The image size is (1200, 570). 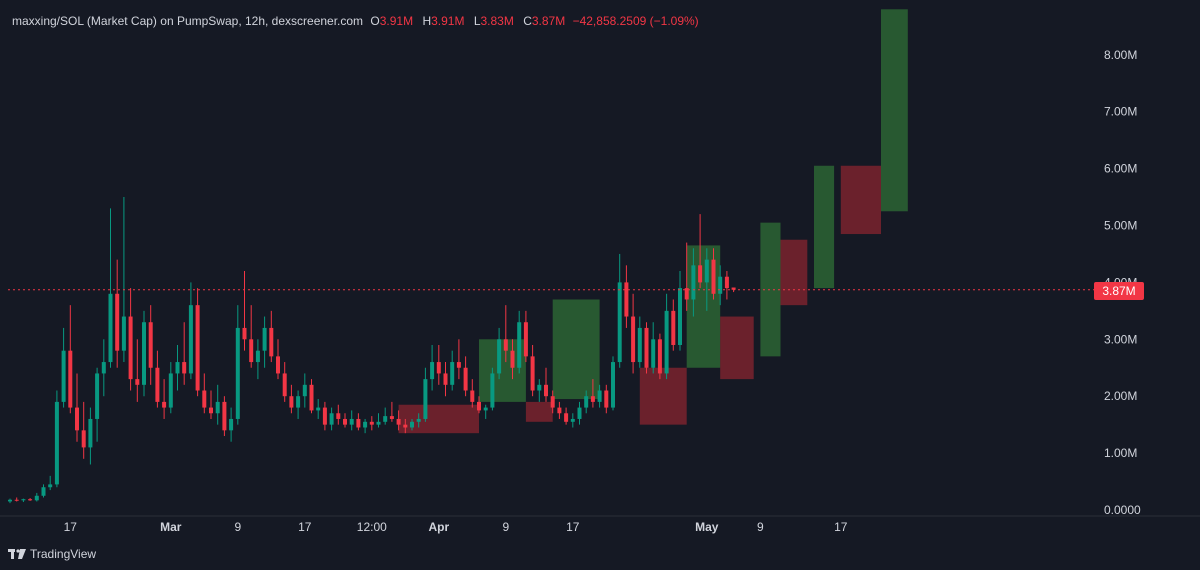 I want to click on x-tick-label: Apr, so click(x=438, y=527).